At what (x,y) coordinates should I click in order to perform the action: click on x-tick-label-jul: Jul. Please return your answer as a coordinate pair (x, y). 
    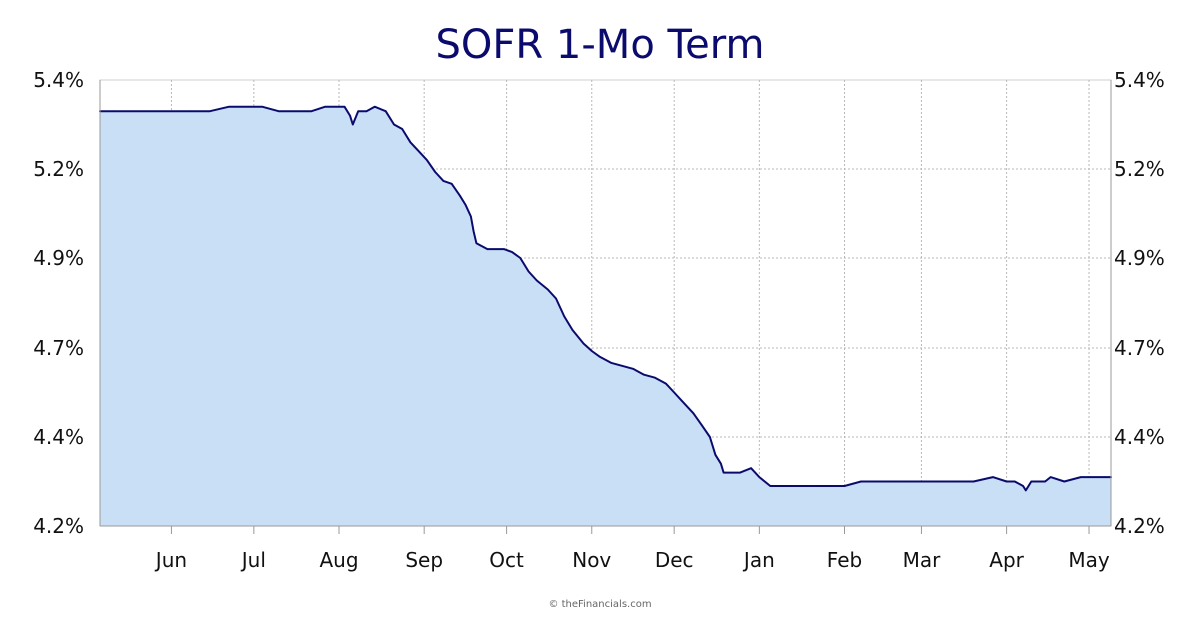
    Looking at the image, I should click on (253, 560).